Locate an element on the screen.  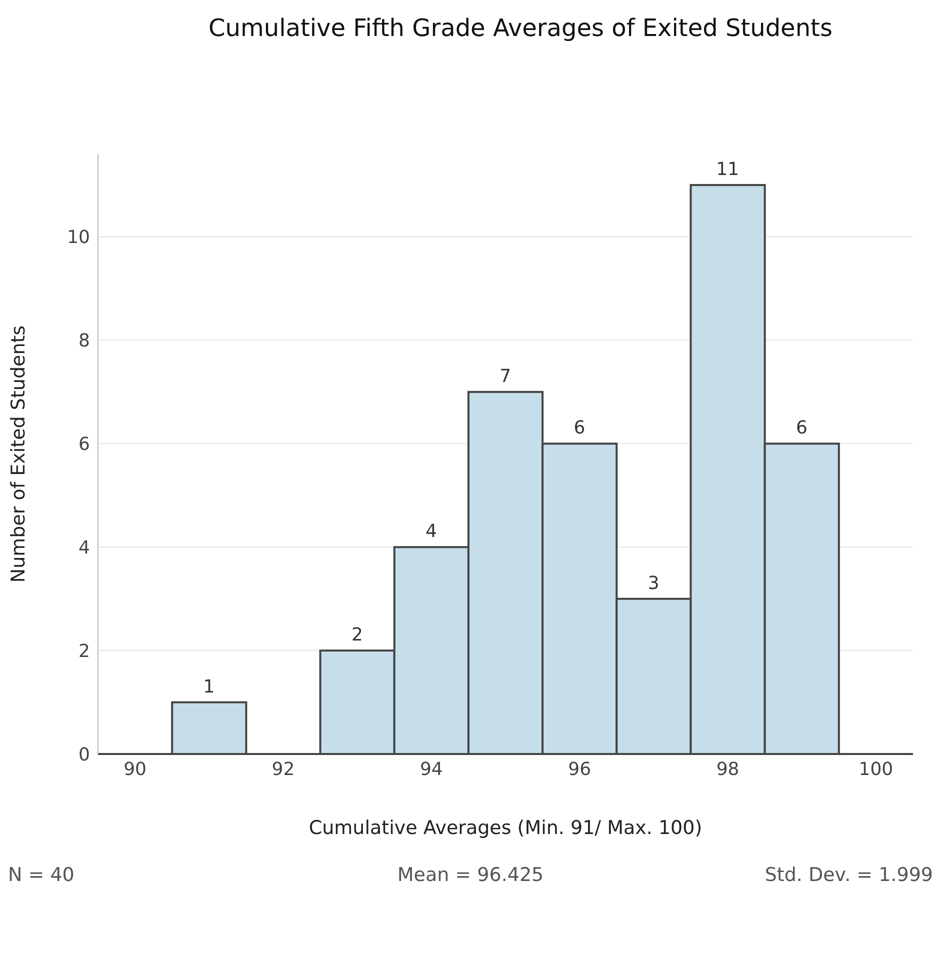
x-tick-label: 90 is located at coordinates (135, 769).